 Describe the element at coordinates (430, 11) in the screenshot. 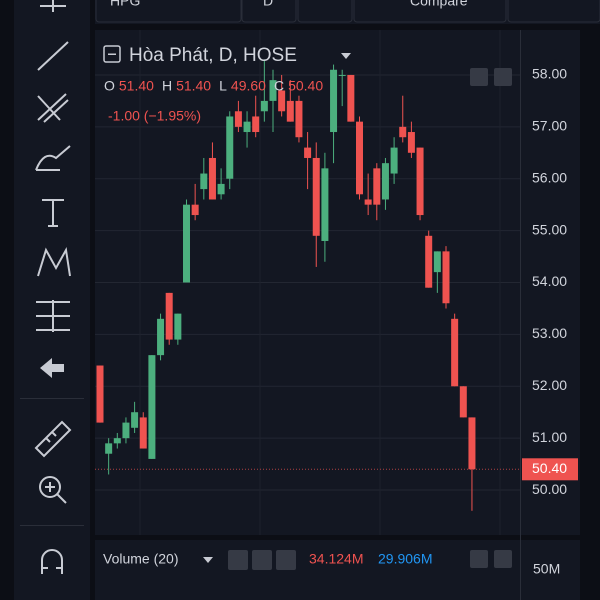

I see `compare-button` at that location.